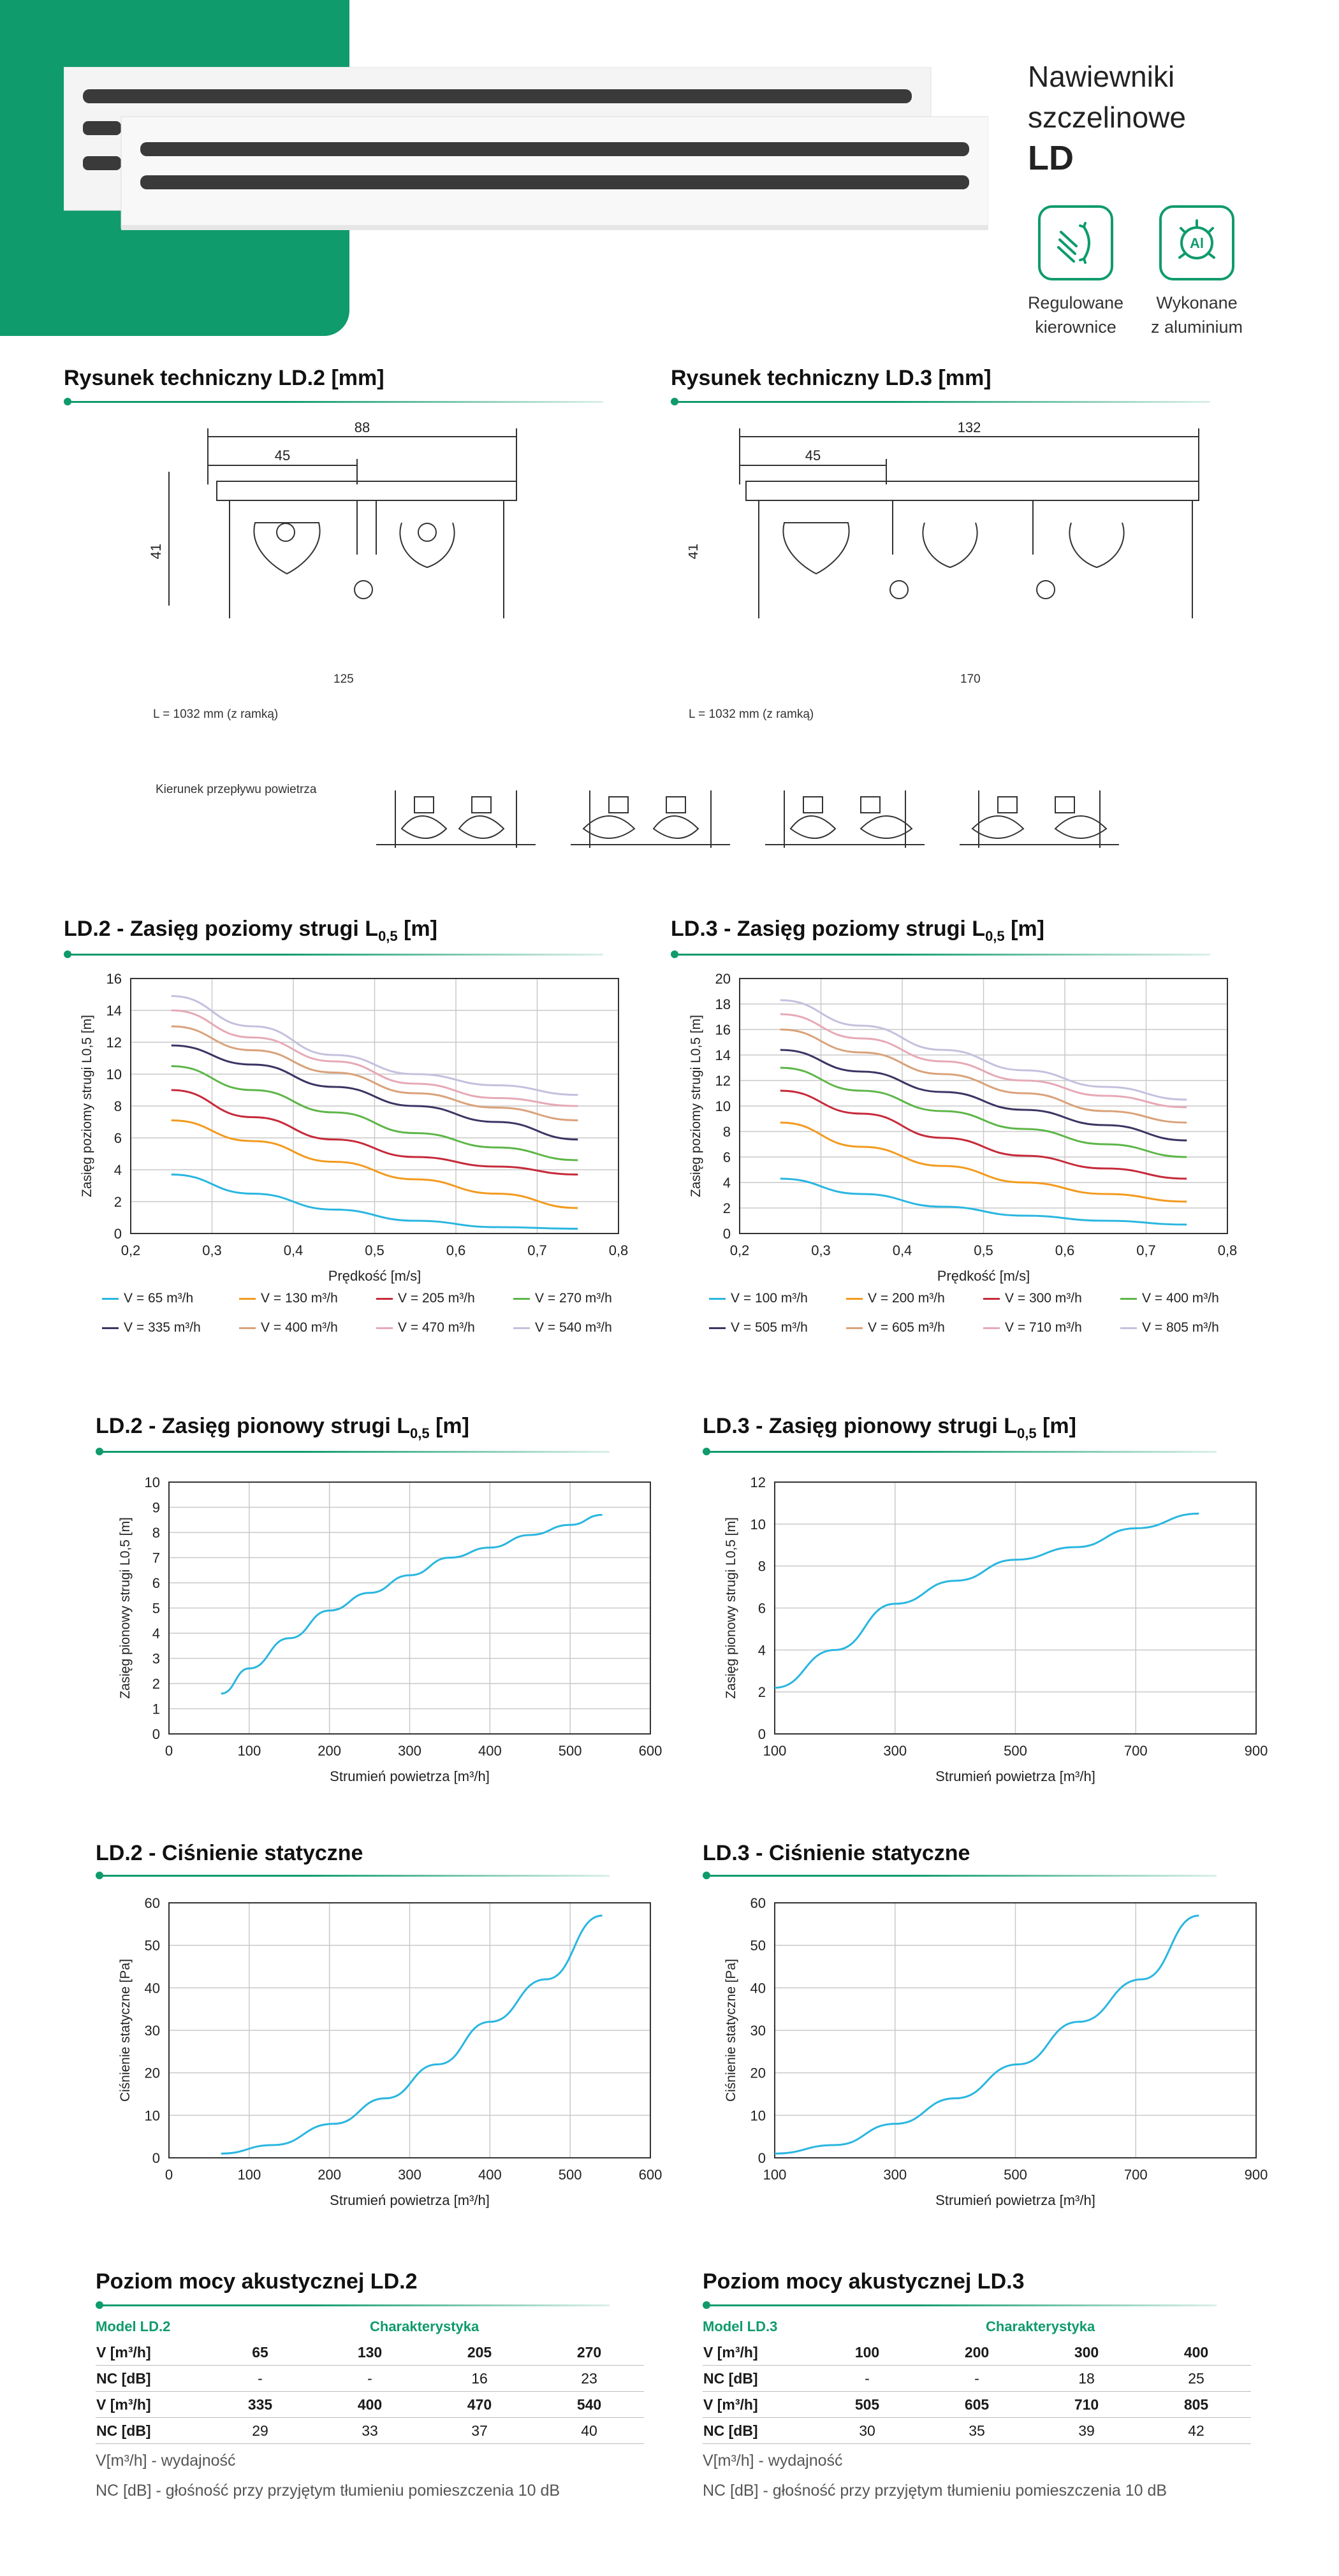 The image size is (1339, 2576). Describe the element at coordinates (163, 1327) in the screenshot. I see `legend-label: V = 335 m³/h` at that location.